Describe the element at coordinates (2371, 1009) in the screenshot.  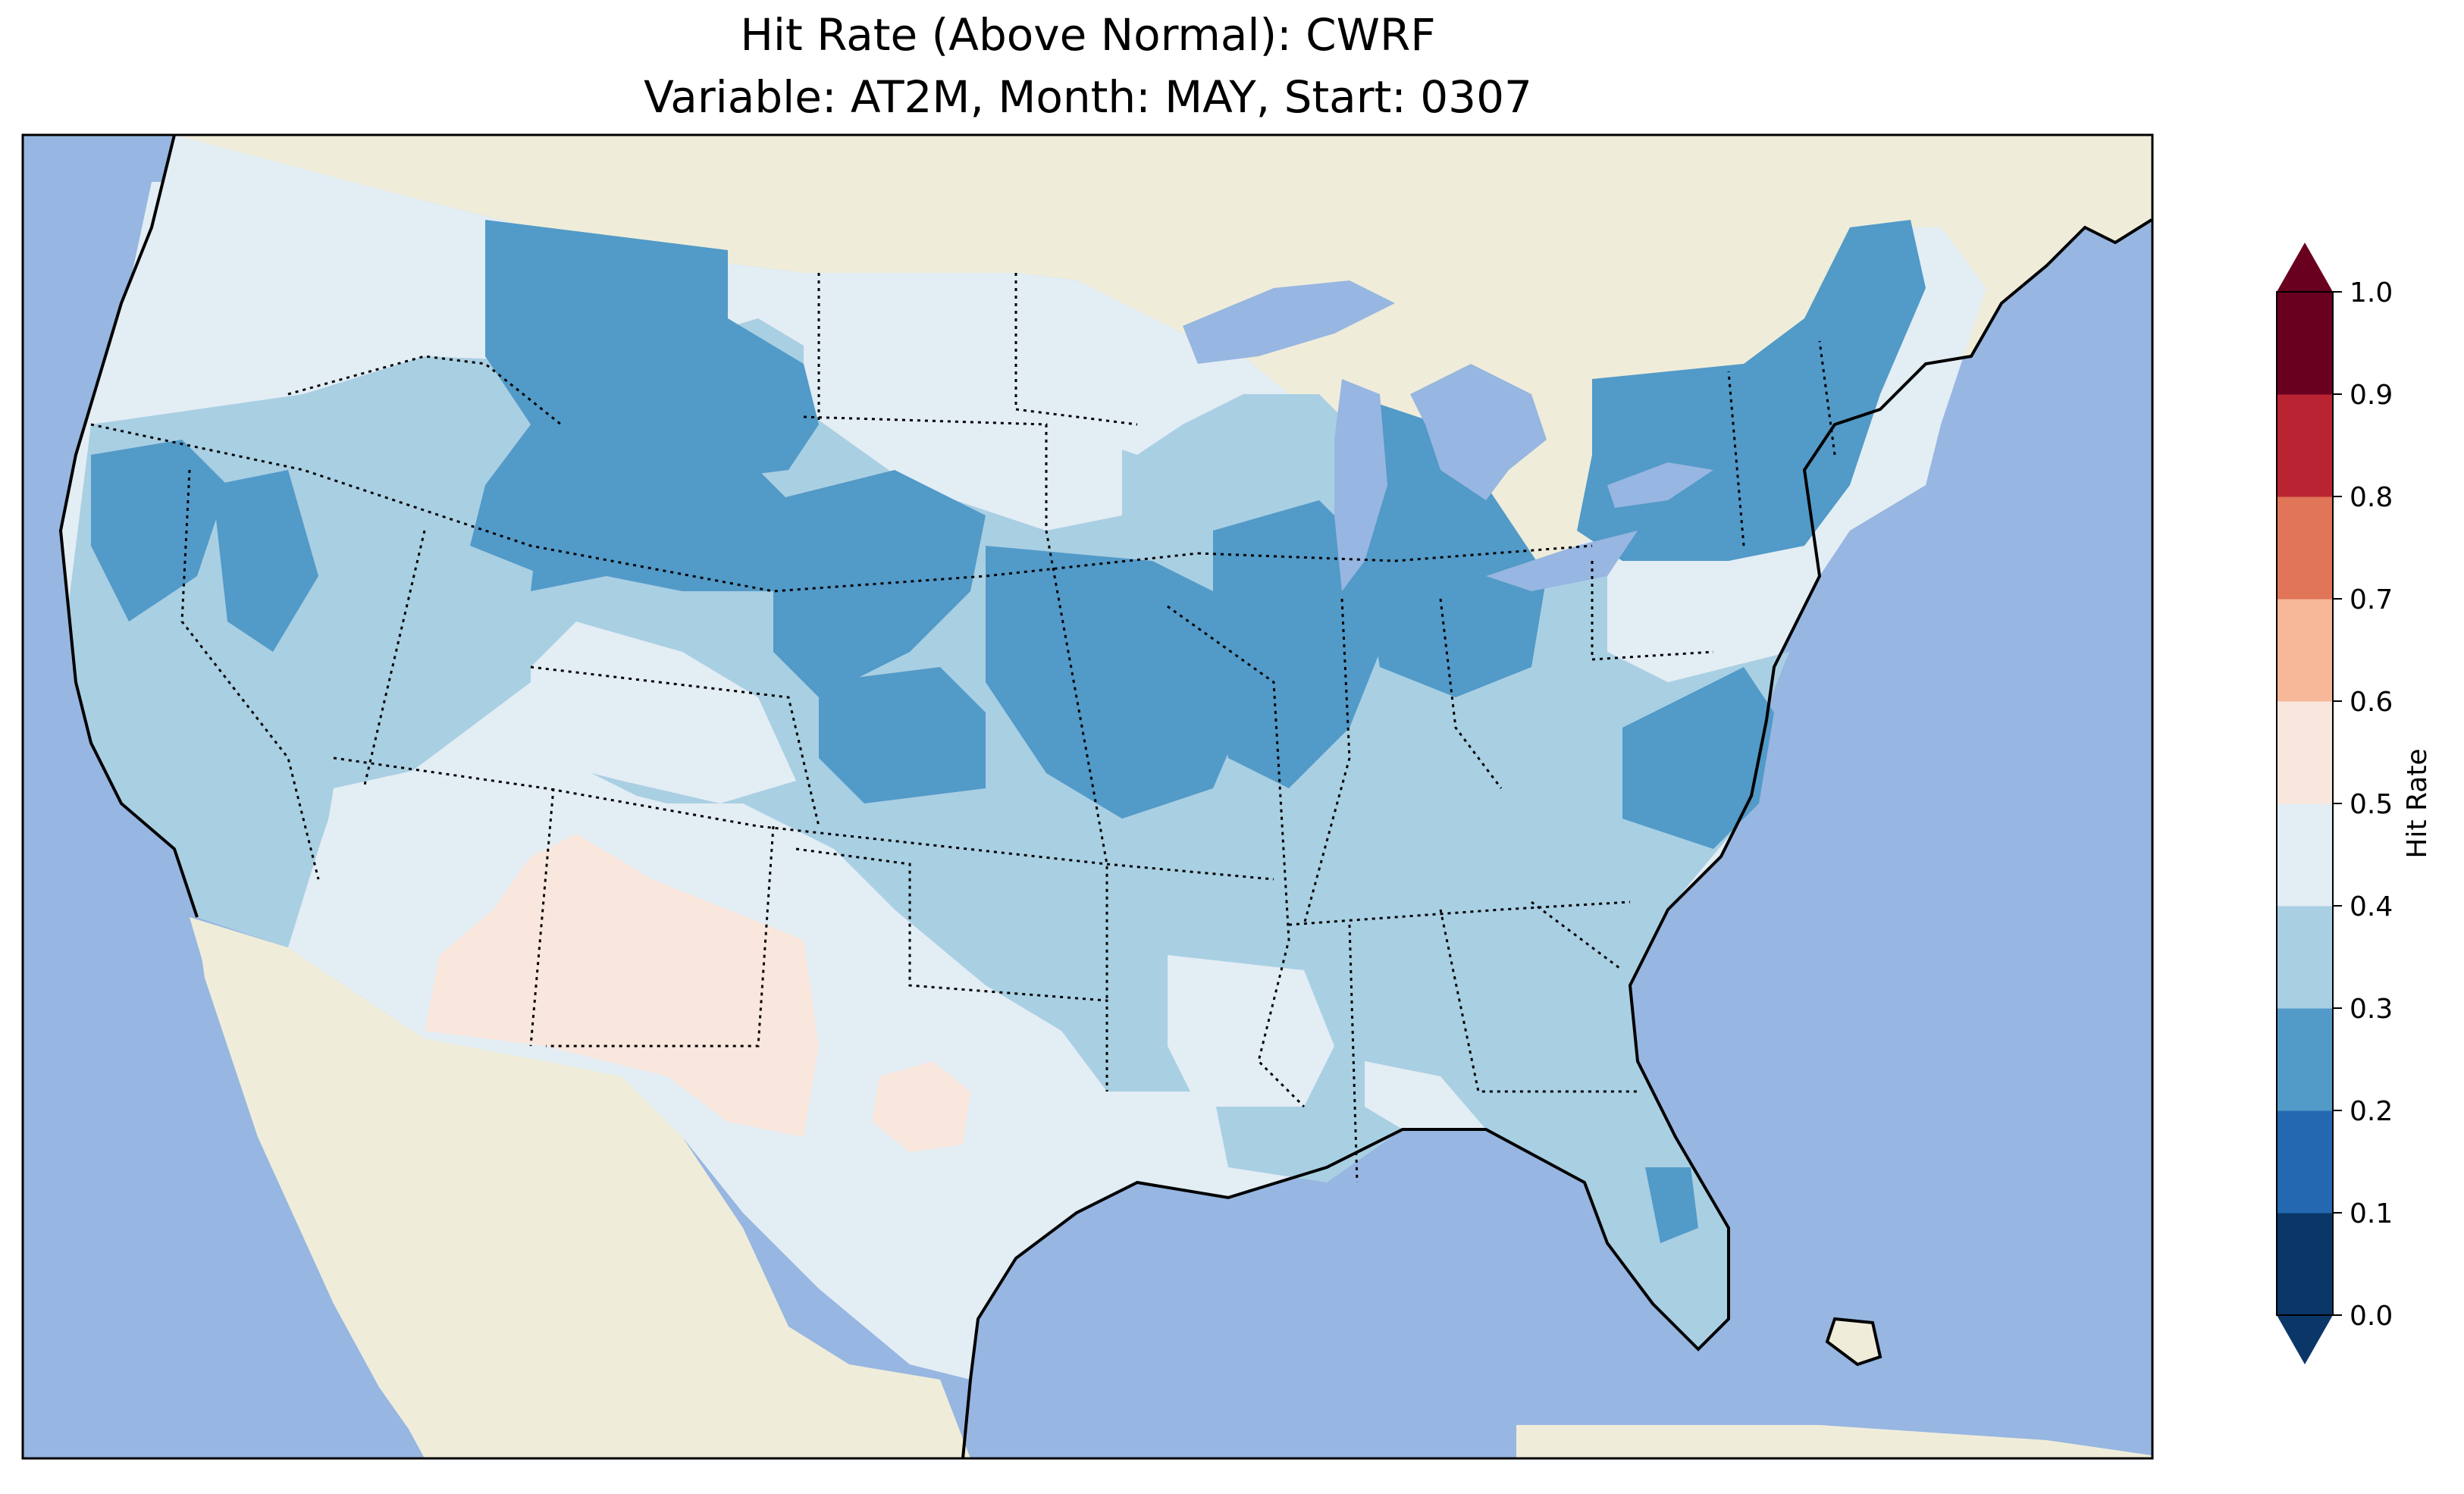
I see `colorbar-tick-label: 0.3` at that location.